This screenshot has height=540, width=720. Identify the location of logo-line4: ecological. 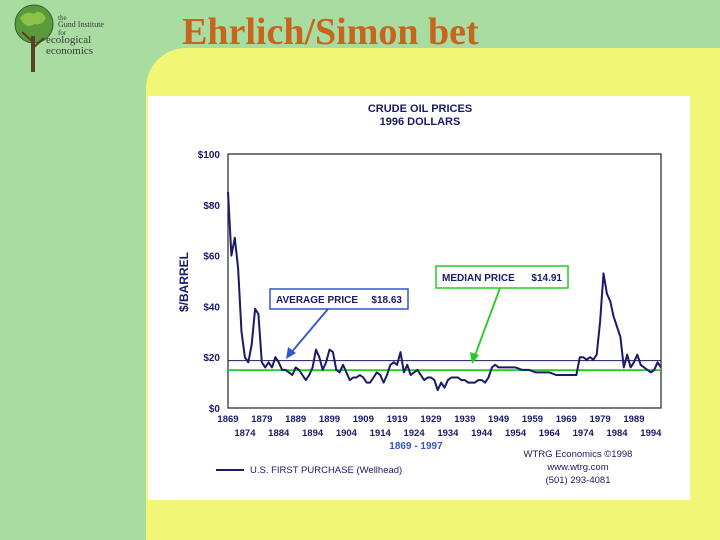
(69, 40).